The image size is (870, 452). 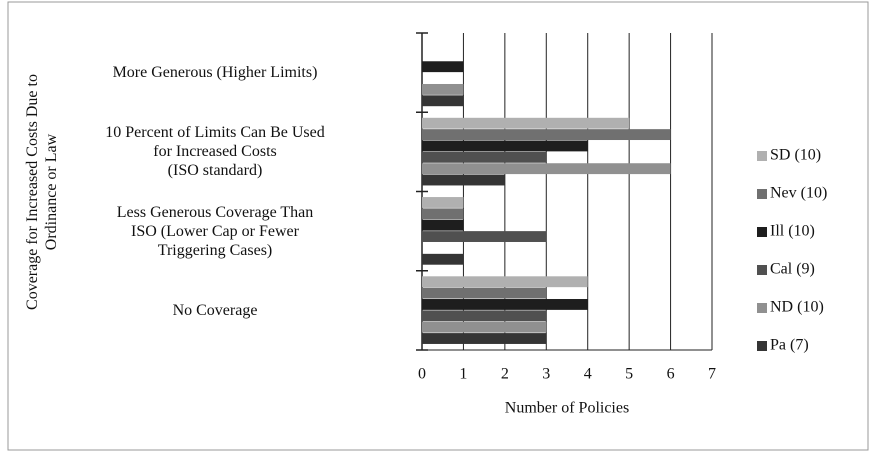 What do you see at coordinates (797, 307) in the screenshot?
I see `legend-label: ND (10)` at bounding box center [797, 307].